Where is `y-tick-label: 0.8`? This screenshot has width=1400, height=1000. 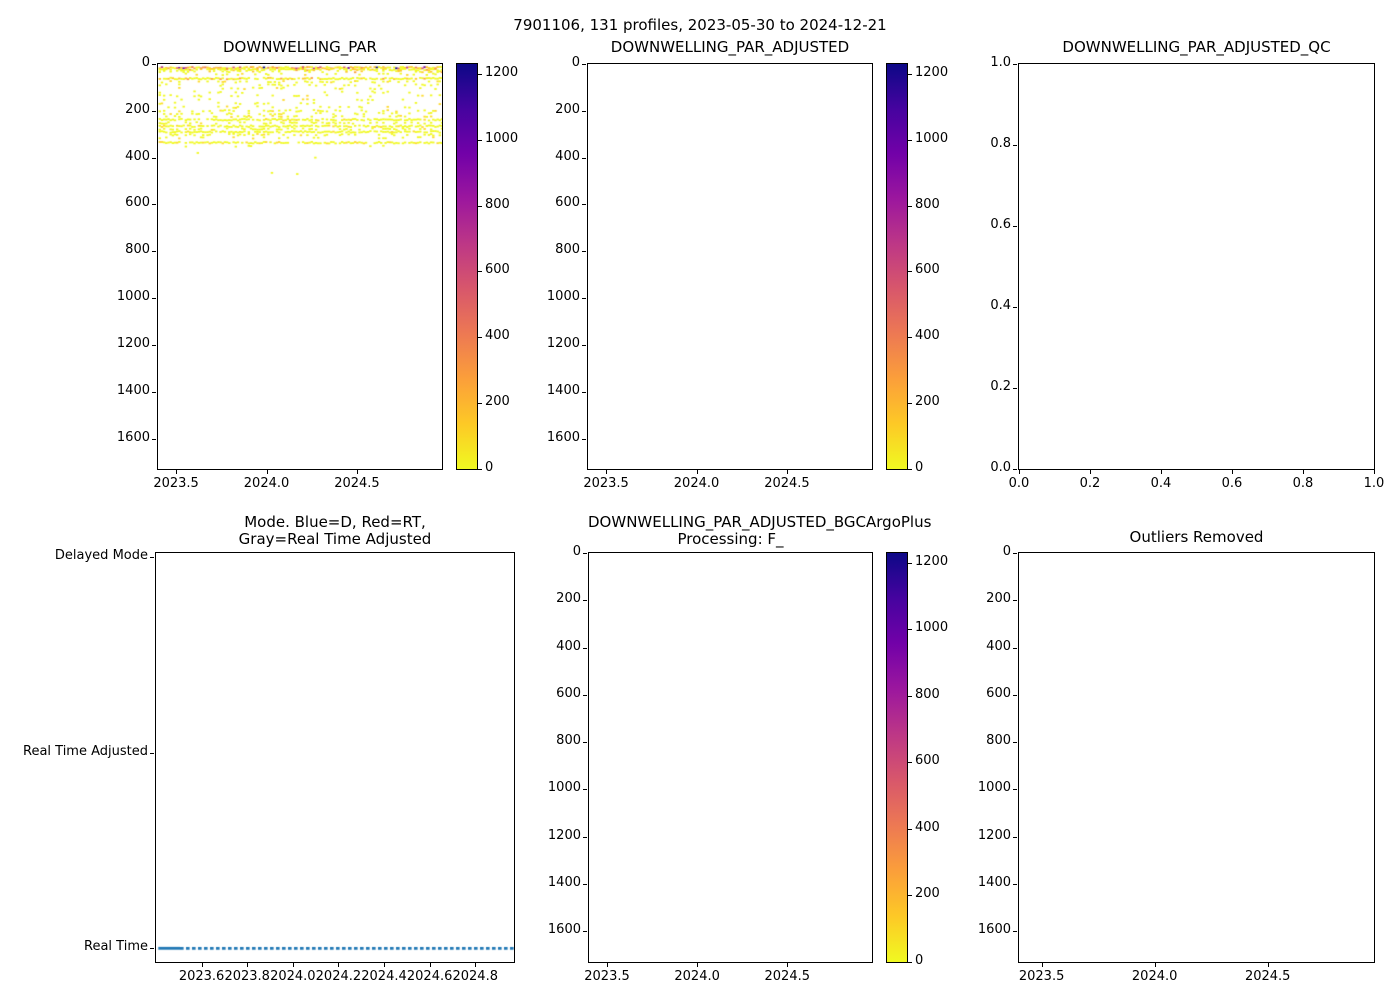
y-tick-label: 0.8 is located at coordinates (1000, 143).